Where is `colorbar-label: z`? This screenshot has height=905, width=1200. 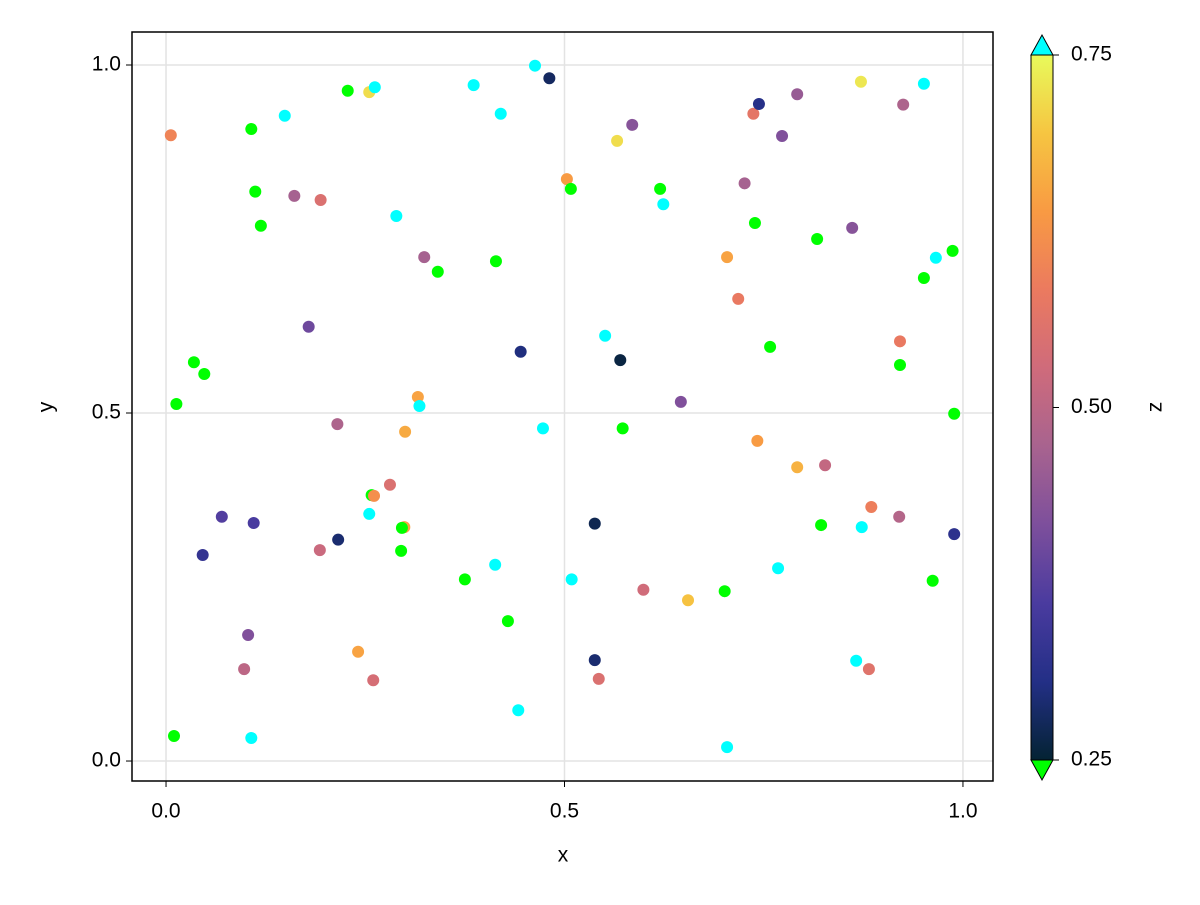 colorbar-label: z is located at coordinates (1155, 407).